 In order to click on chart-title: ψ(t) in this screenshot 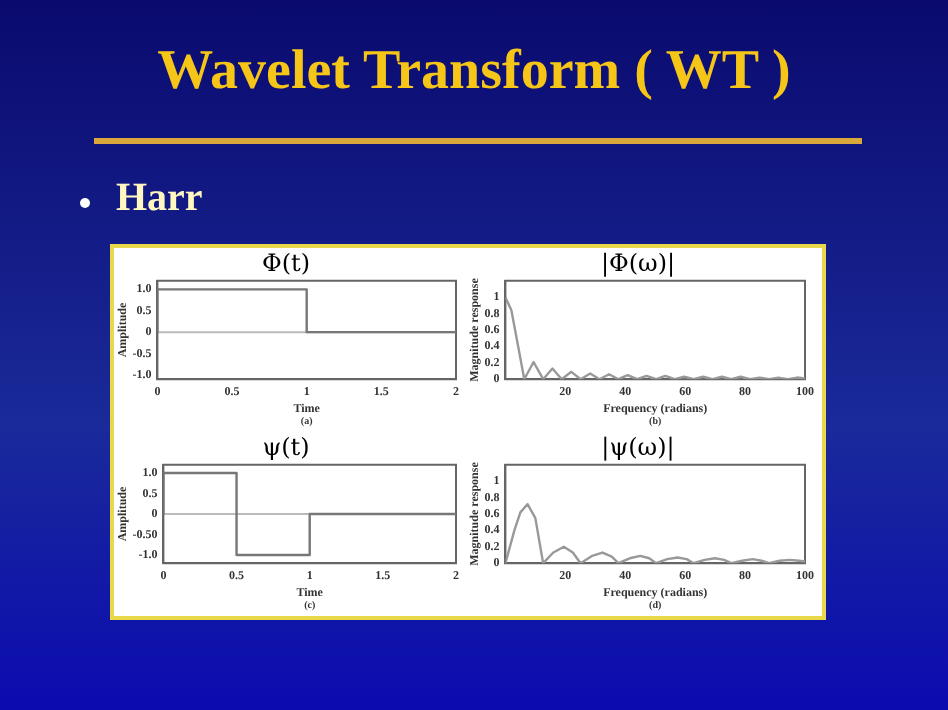, I will do `click(286, 446)`.